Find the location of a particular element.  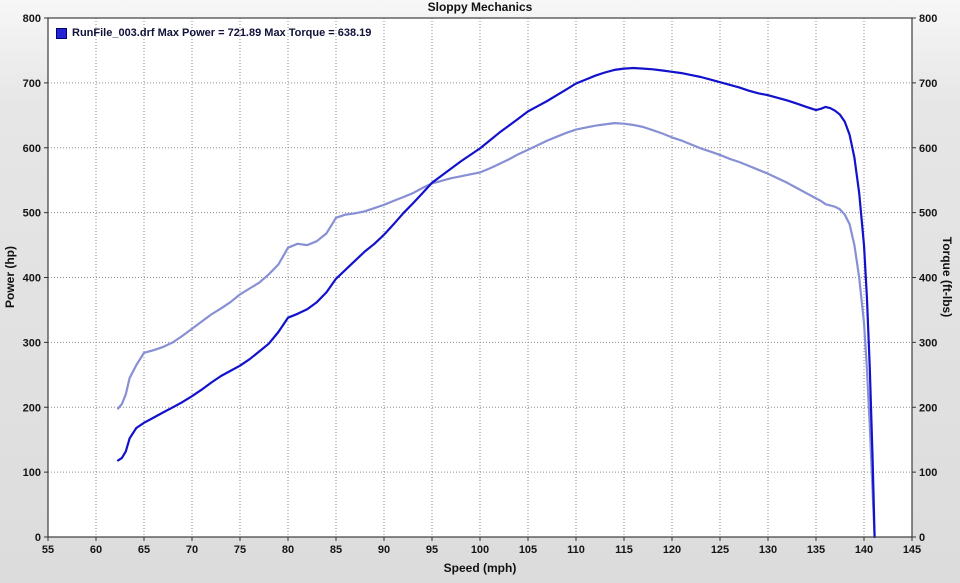

svg-text: 125 is located at coordinates (720, 550).